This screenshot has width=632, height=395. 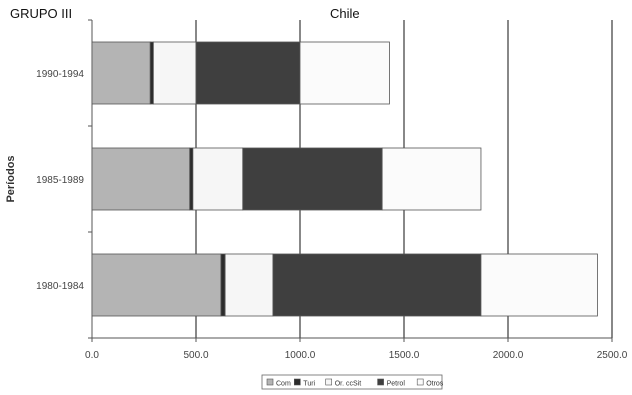 I want to click on bar-1990-1994-otros, so click(x=344, y=73).